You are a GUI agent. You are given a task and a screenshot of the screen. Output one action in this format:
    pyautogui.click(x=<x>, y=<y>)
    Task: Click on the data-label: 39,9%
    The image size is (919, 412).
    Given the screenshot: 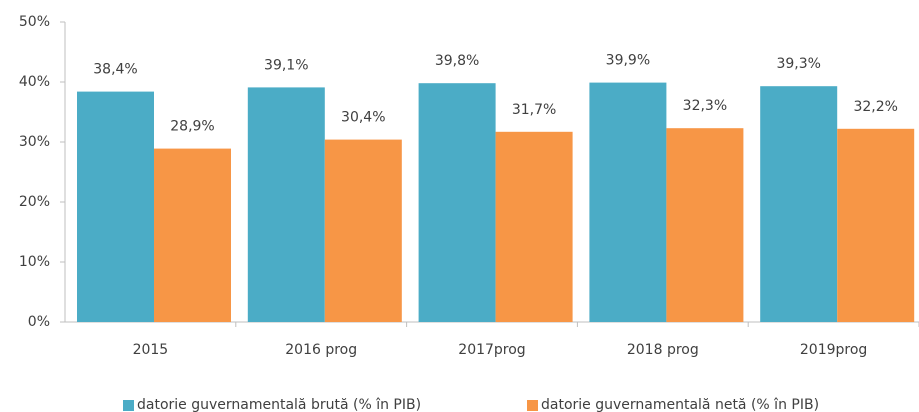 What is the action you would take?
    pyautogui.click(x=628, y=61)
    